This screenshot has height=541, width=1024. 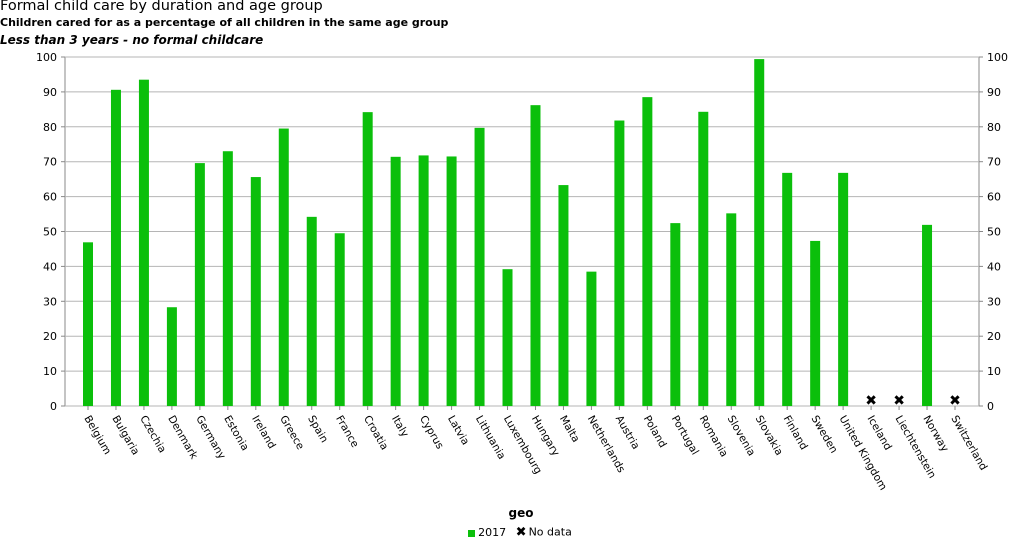 What do you see at coordinates (994, 162) in the screenshot?
I see `y-tick-label-right: 70` at bounding box center [994, 162].